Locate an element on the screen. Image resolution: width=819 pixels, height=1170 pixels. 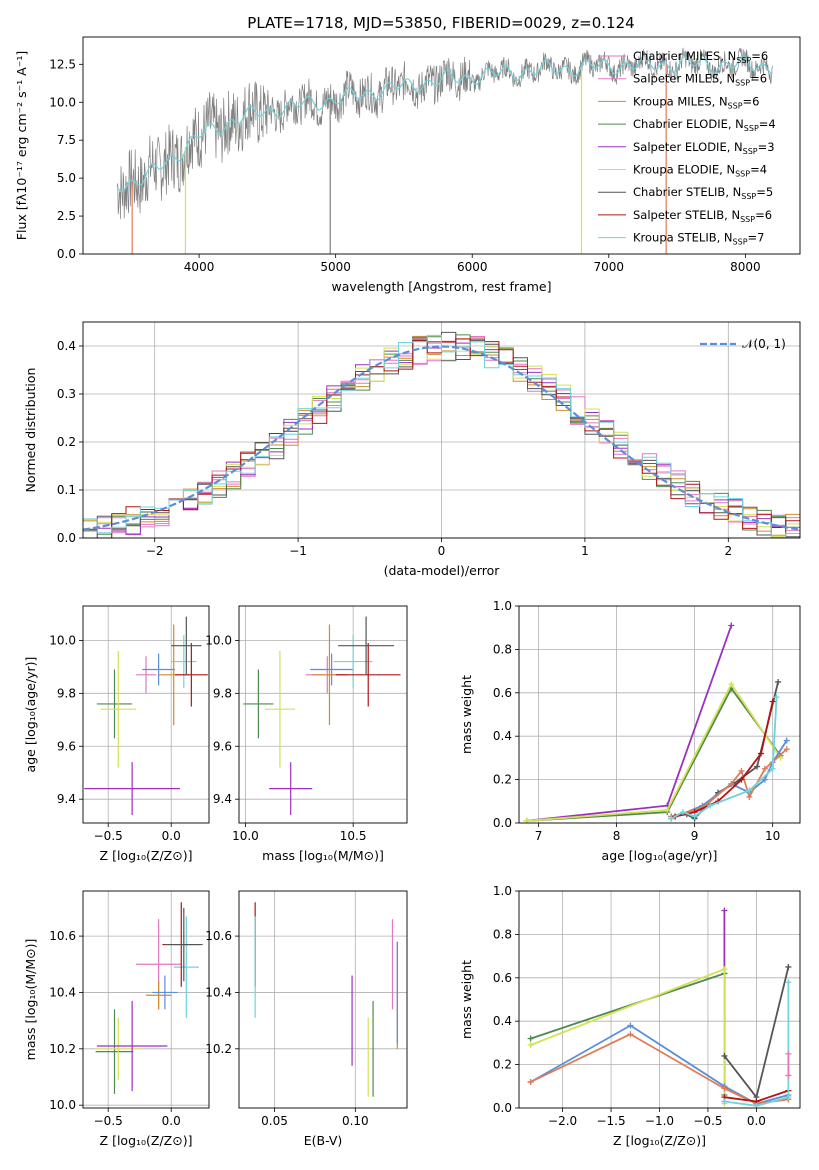
y-tick-label: 2.5 is located at coordinates (66, 216).